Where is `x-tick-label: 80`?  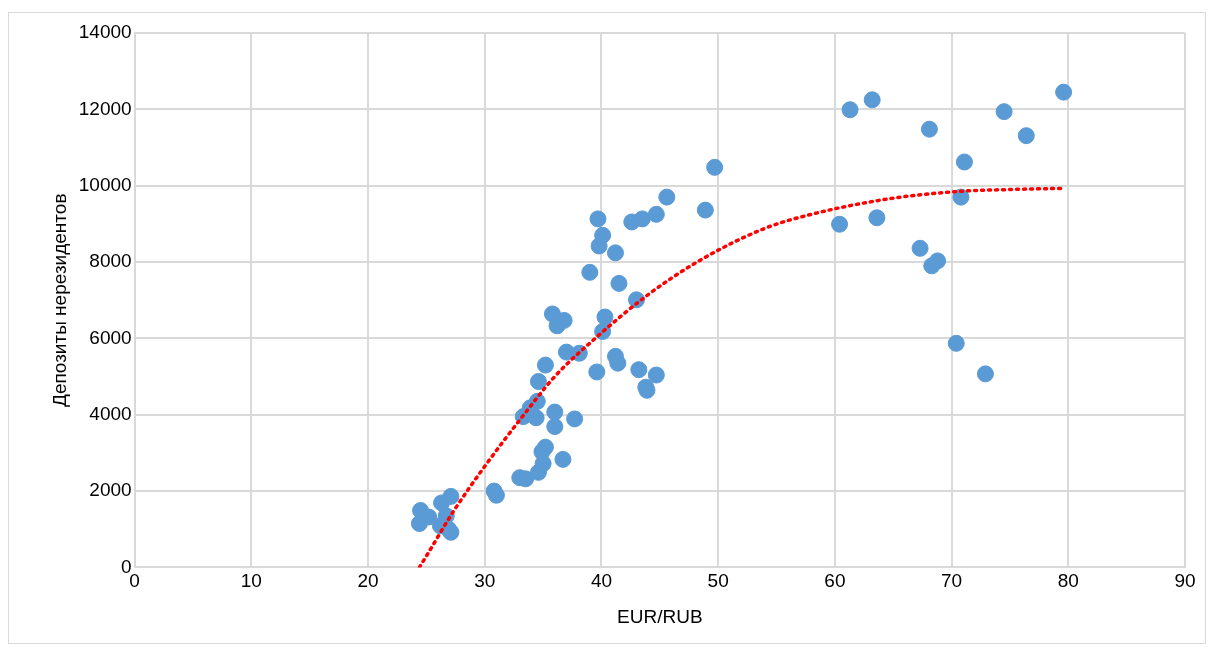
x-tick-label: 80 is located at coordinates (1068, 581).